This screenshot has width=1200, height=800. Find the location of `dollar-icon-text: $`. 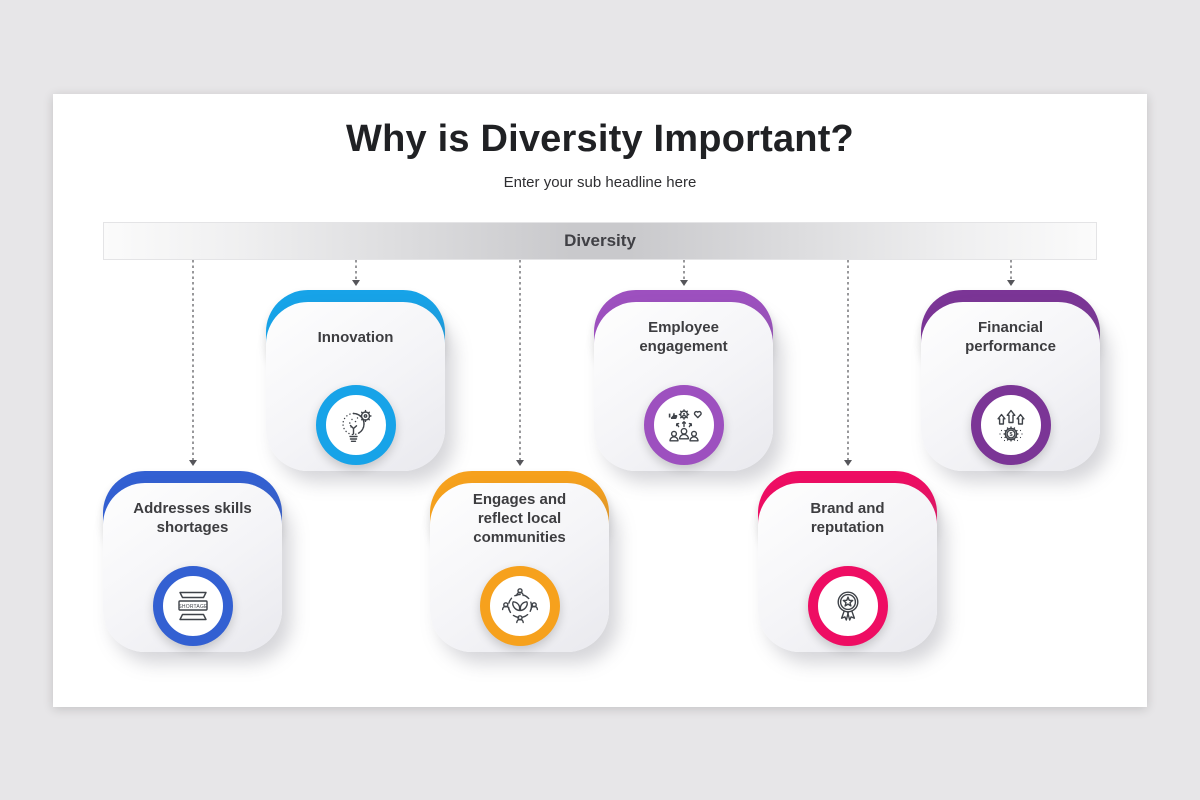

dollar-icon-text: $ is located at coordinates (1010, 435).